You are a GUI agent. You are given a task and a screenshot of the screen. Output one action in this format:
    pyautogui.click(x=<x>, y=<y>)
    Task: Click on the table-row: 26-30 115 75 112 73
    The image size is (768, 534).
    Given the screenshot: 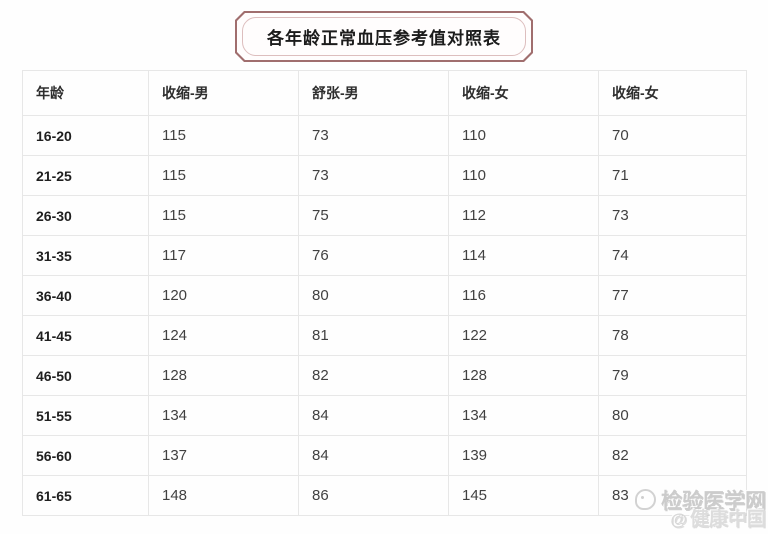 What is the action you would take?
    pyautogui.click(x=384, y=215)
    